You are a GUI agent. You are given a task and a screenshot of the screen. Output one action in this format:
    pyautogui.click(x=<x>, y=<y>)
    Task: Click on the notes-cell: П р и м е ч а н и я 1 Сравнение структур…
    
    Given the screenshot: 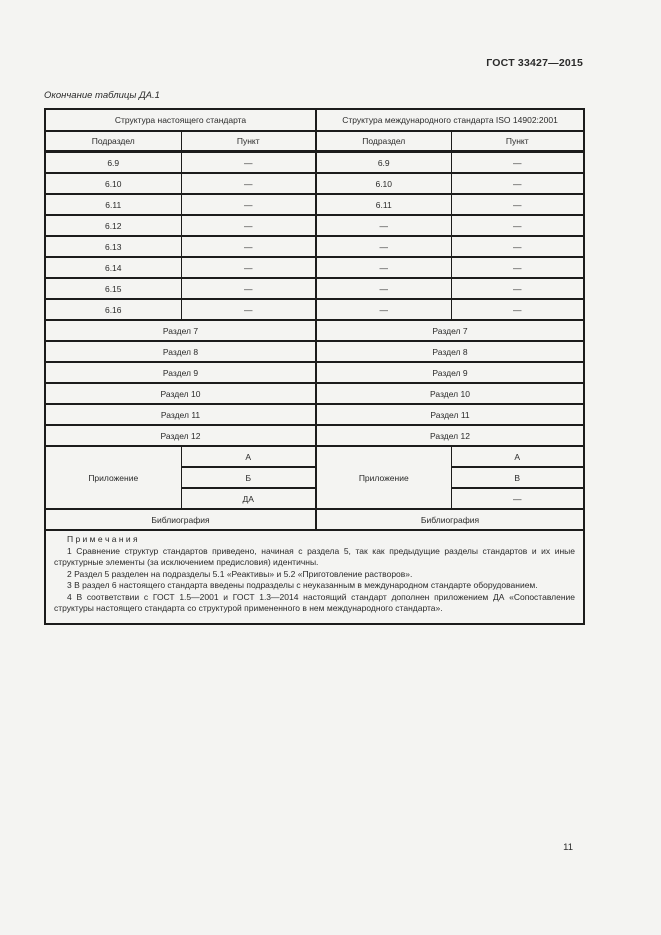 What is the action you would take?
    pyautogui.click(x=314, y=577)
    